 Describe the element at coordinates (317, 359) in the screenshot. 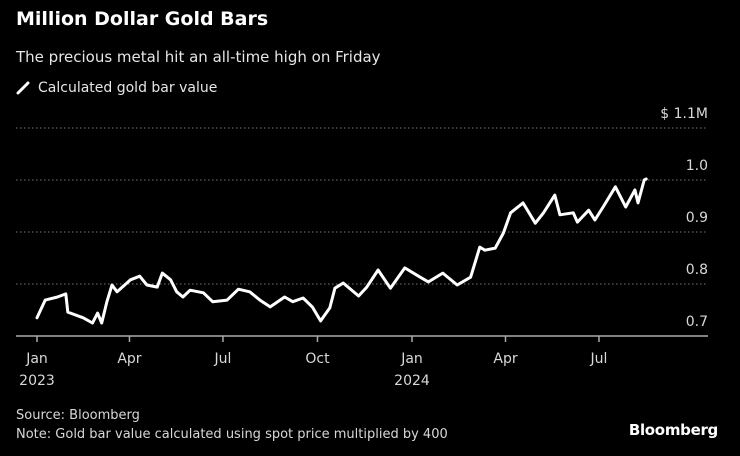

I see `x-tick-label: Oct` at that location.